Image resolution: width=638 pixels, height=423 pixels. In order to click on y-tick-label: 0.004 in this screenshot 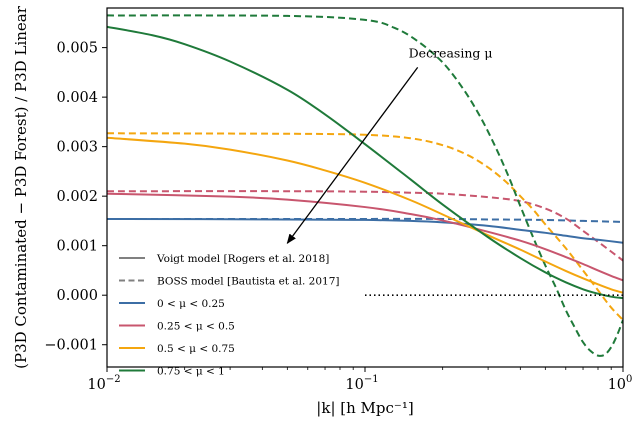, I will do `click(77, 98)`.